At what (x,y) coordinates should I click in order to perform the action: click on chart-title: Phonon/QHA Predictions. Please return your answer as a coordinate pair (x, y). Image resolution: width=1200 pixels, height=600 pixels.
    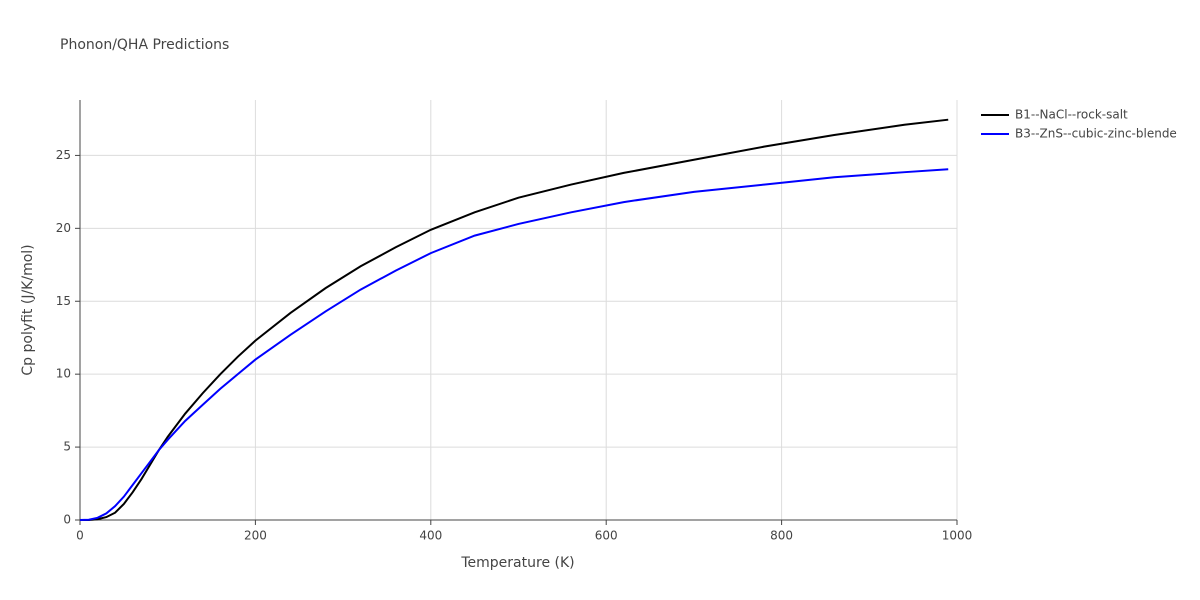
    Looking at the image, I should click on (144, 45).